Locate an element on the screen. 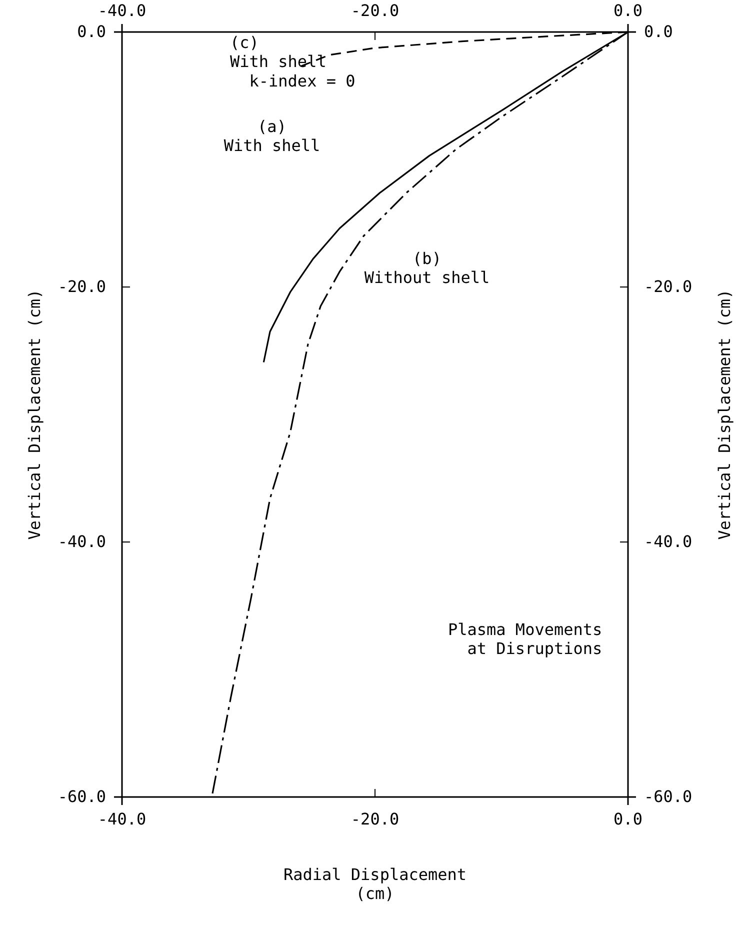 This screenshot has width=747, height=930. x2-tick-label: -20.0 is located at coordinates (375, 818).